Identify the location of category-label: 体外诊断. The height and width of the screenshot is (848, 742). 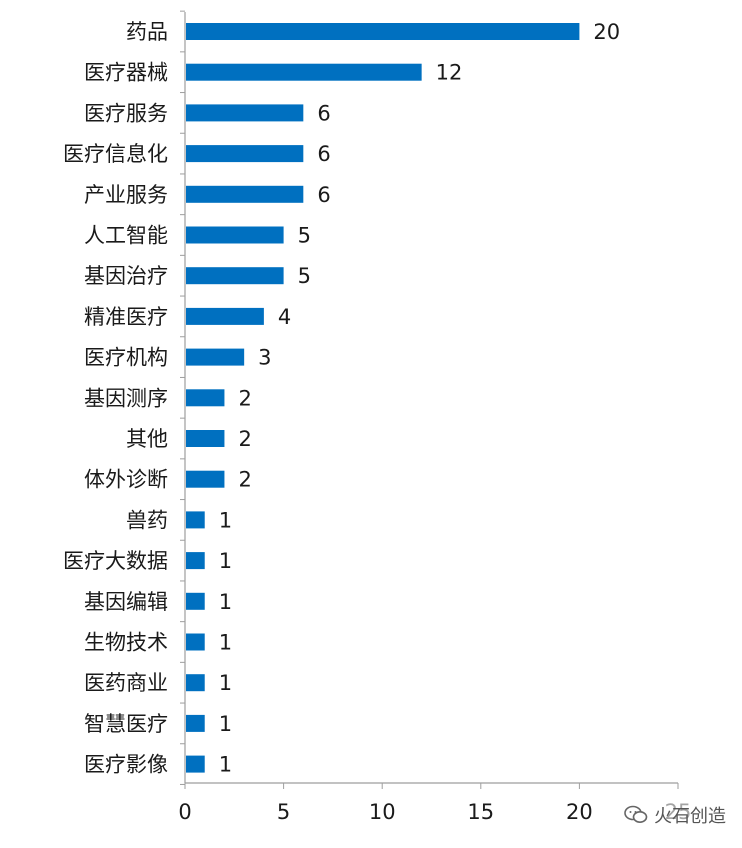
(126, 480).